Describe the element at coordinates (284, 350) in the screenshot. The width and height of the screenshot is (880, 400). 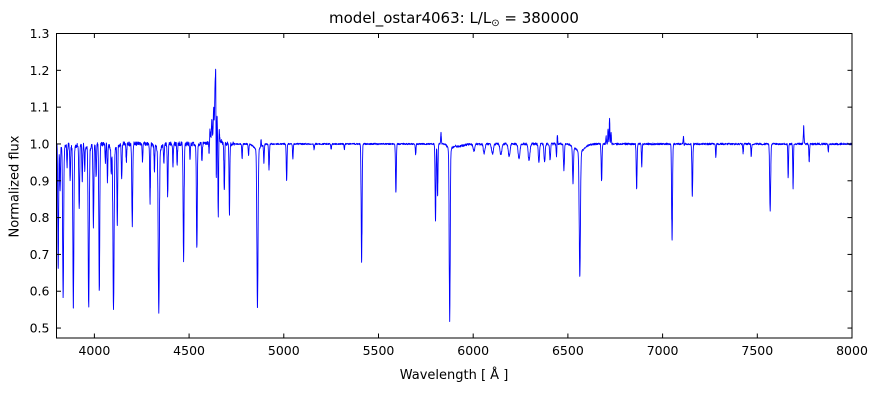
I see `x-tick-label: 5000` at that location.